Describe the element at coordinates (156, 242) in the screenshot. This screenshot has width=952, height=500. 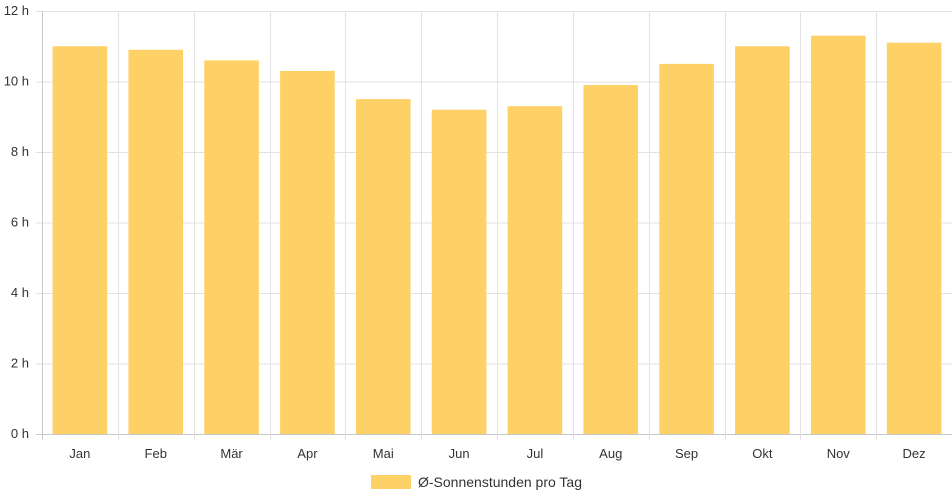
I see `bar-feb` at that location.